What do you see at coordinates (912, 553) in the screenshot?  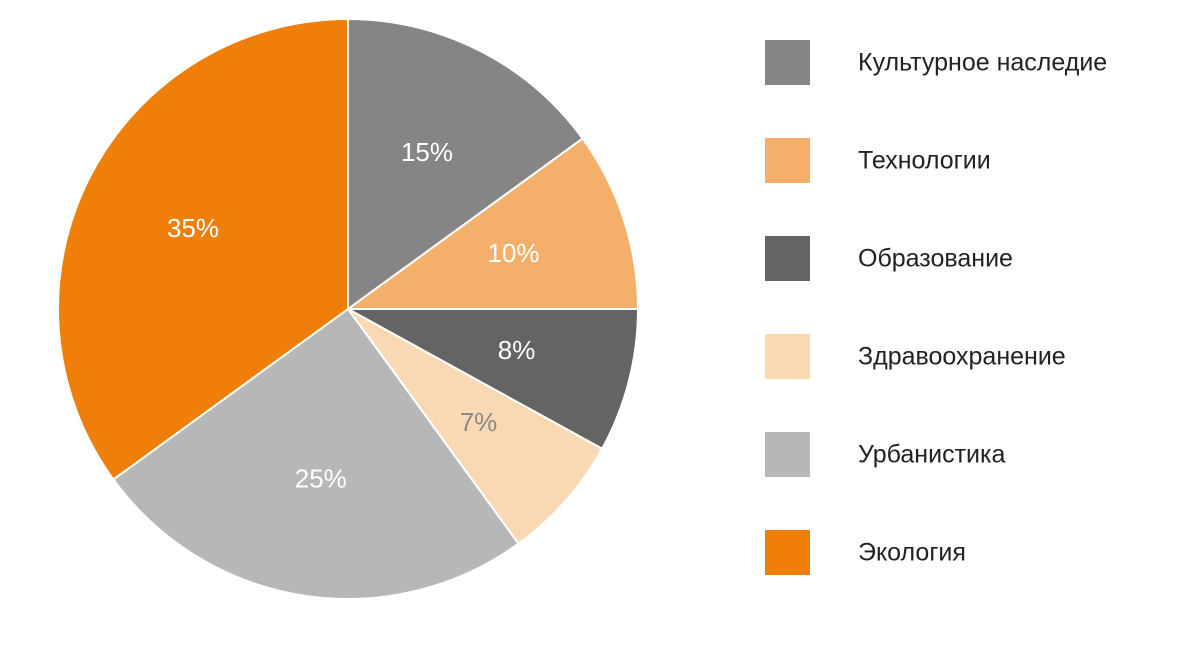 I see `legend-label: Экология` at bounding box center [912, 553].